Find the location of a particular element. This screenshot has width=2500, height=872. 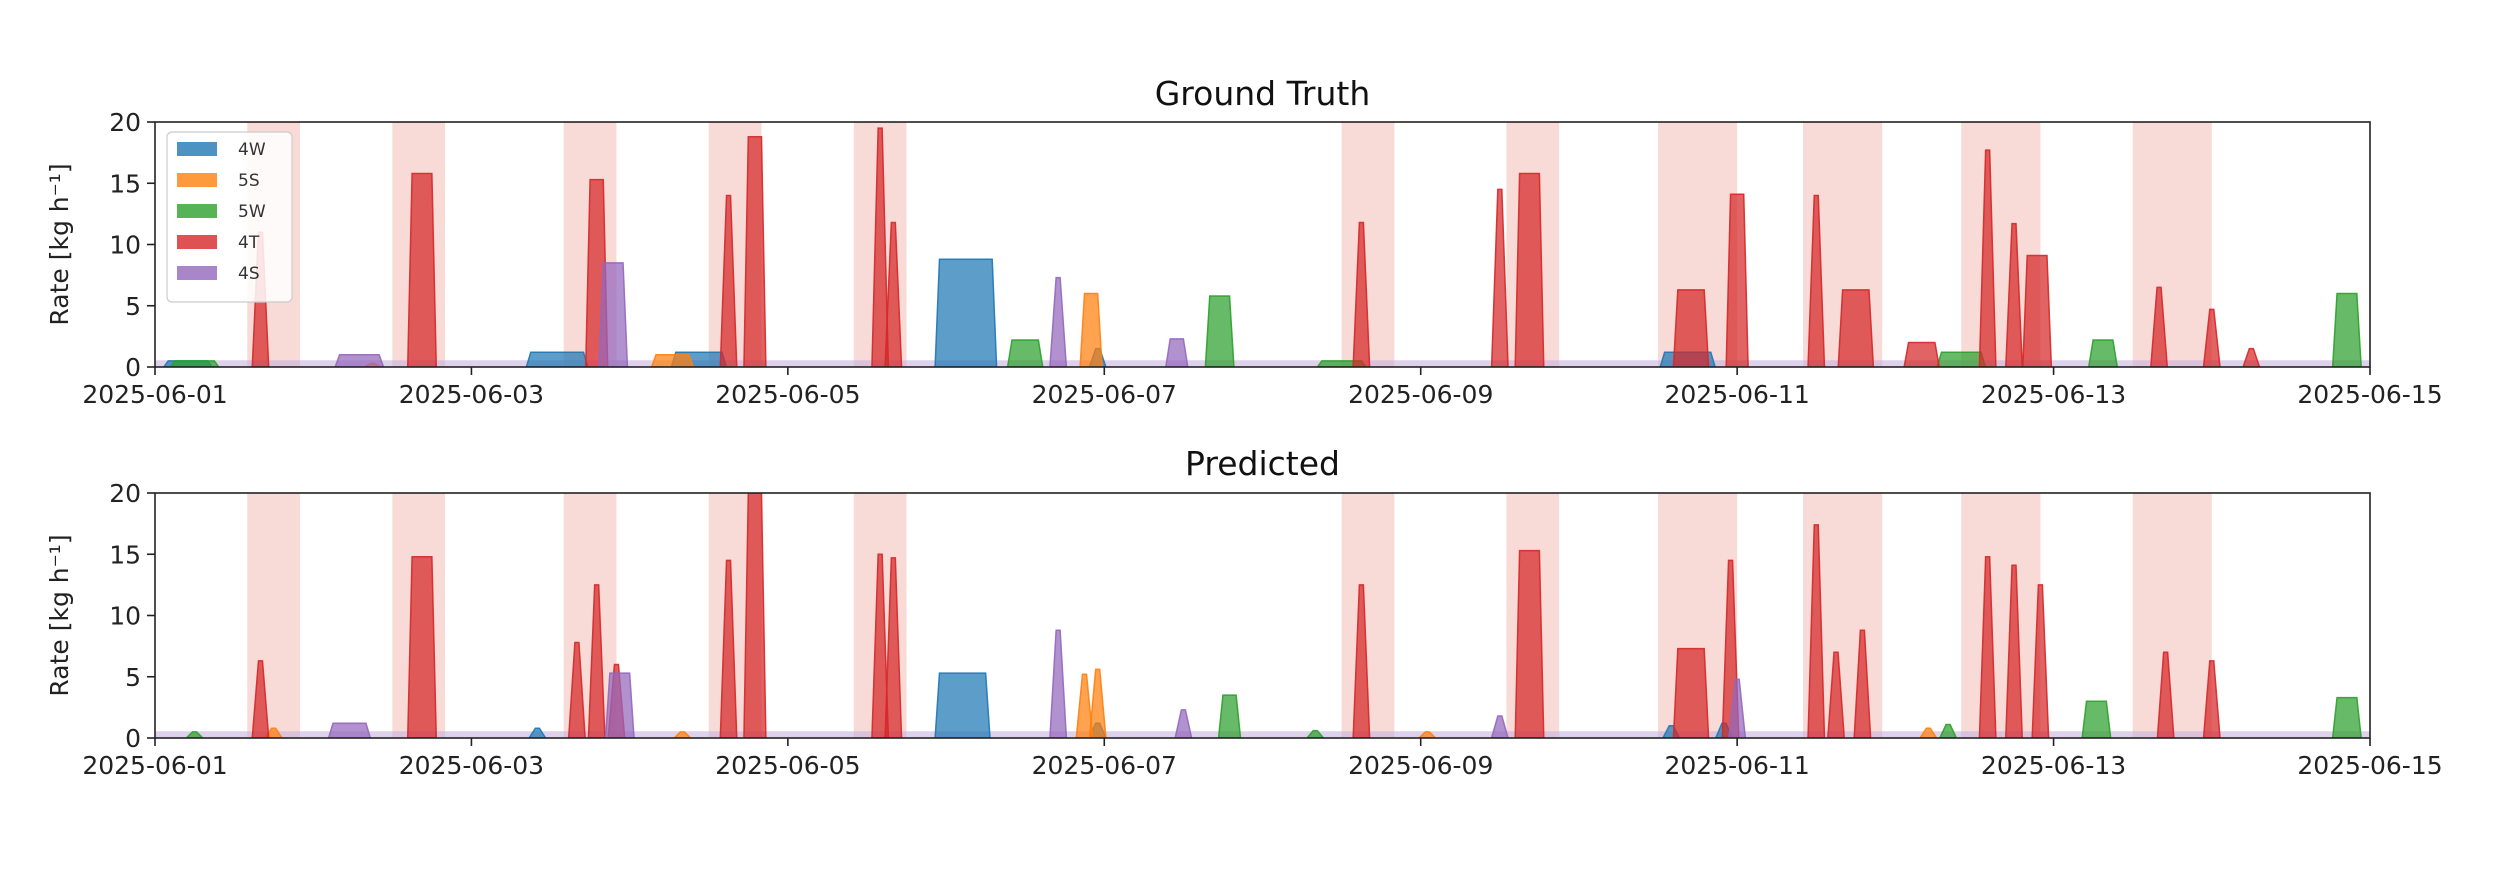

legend-swatch-5W is located at coordinates (197, 211).